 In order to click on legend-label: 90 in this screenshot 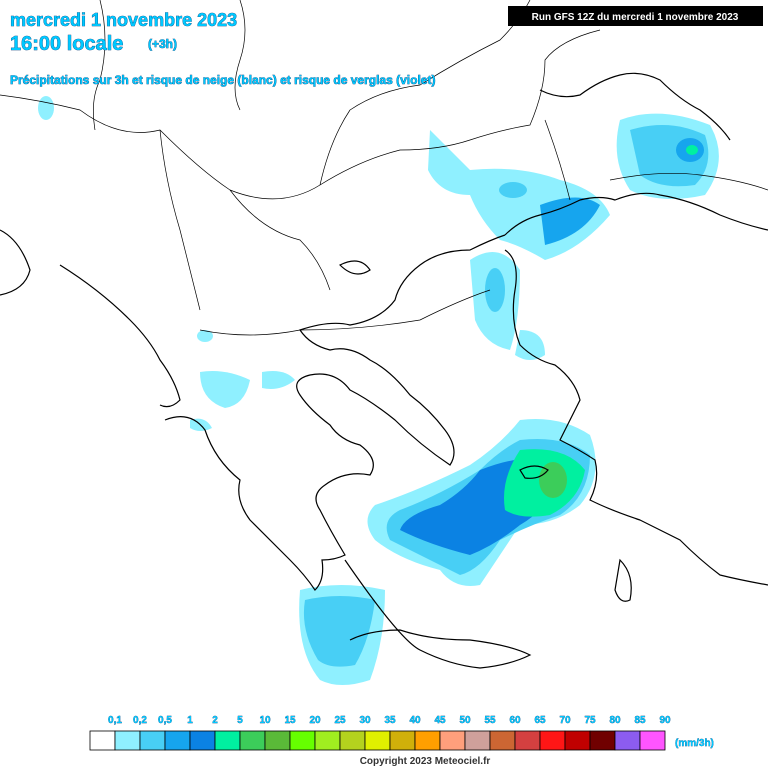, I will do `click(665, 720)`.